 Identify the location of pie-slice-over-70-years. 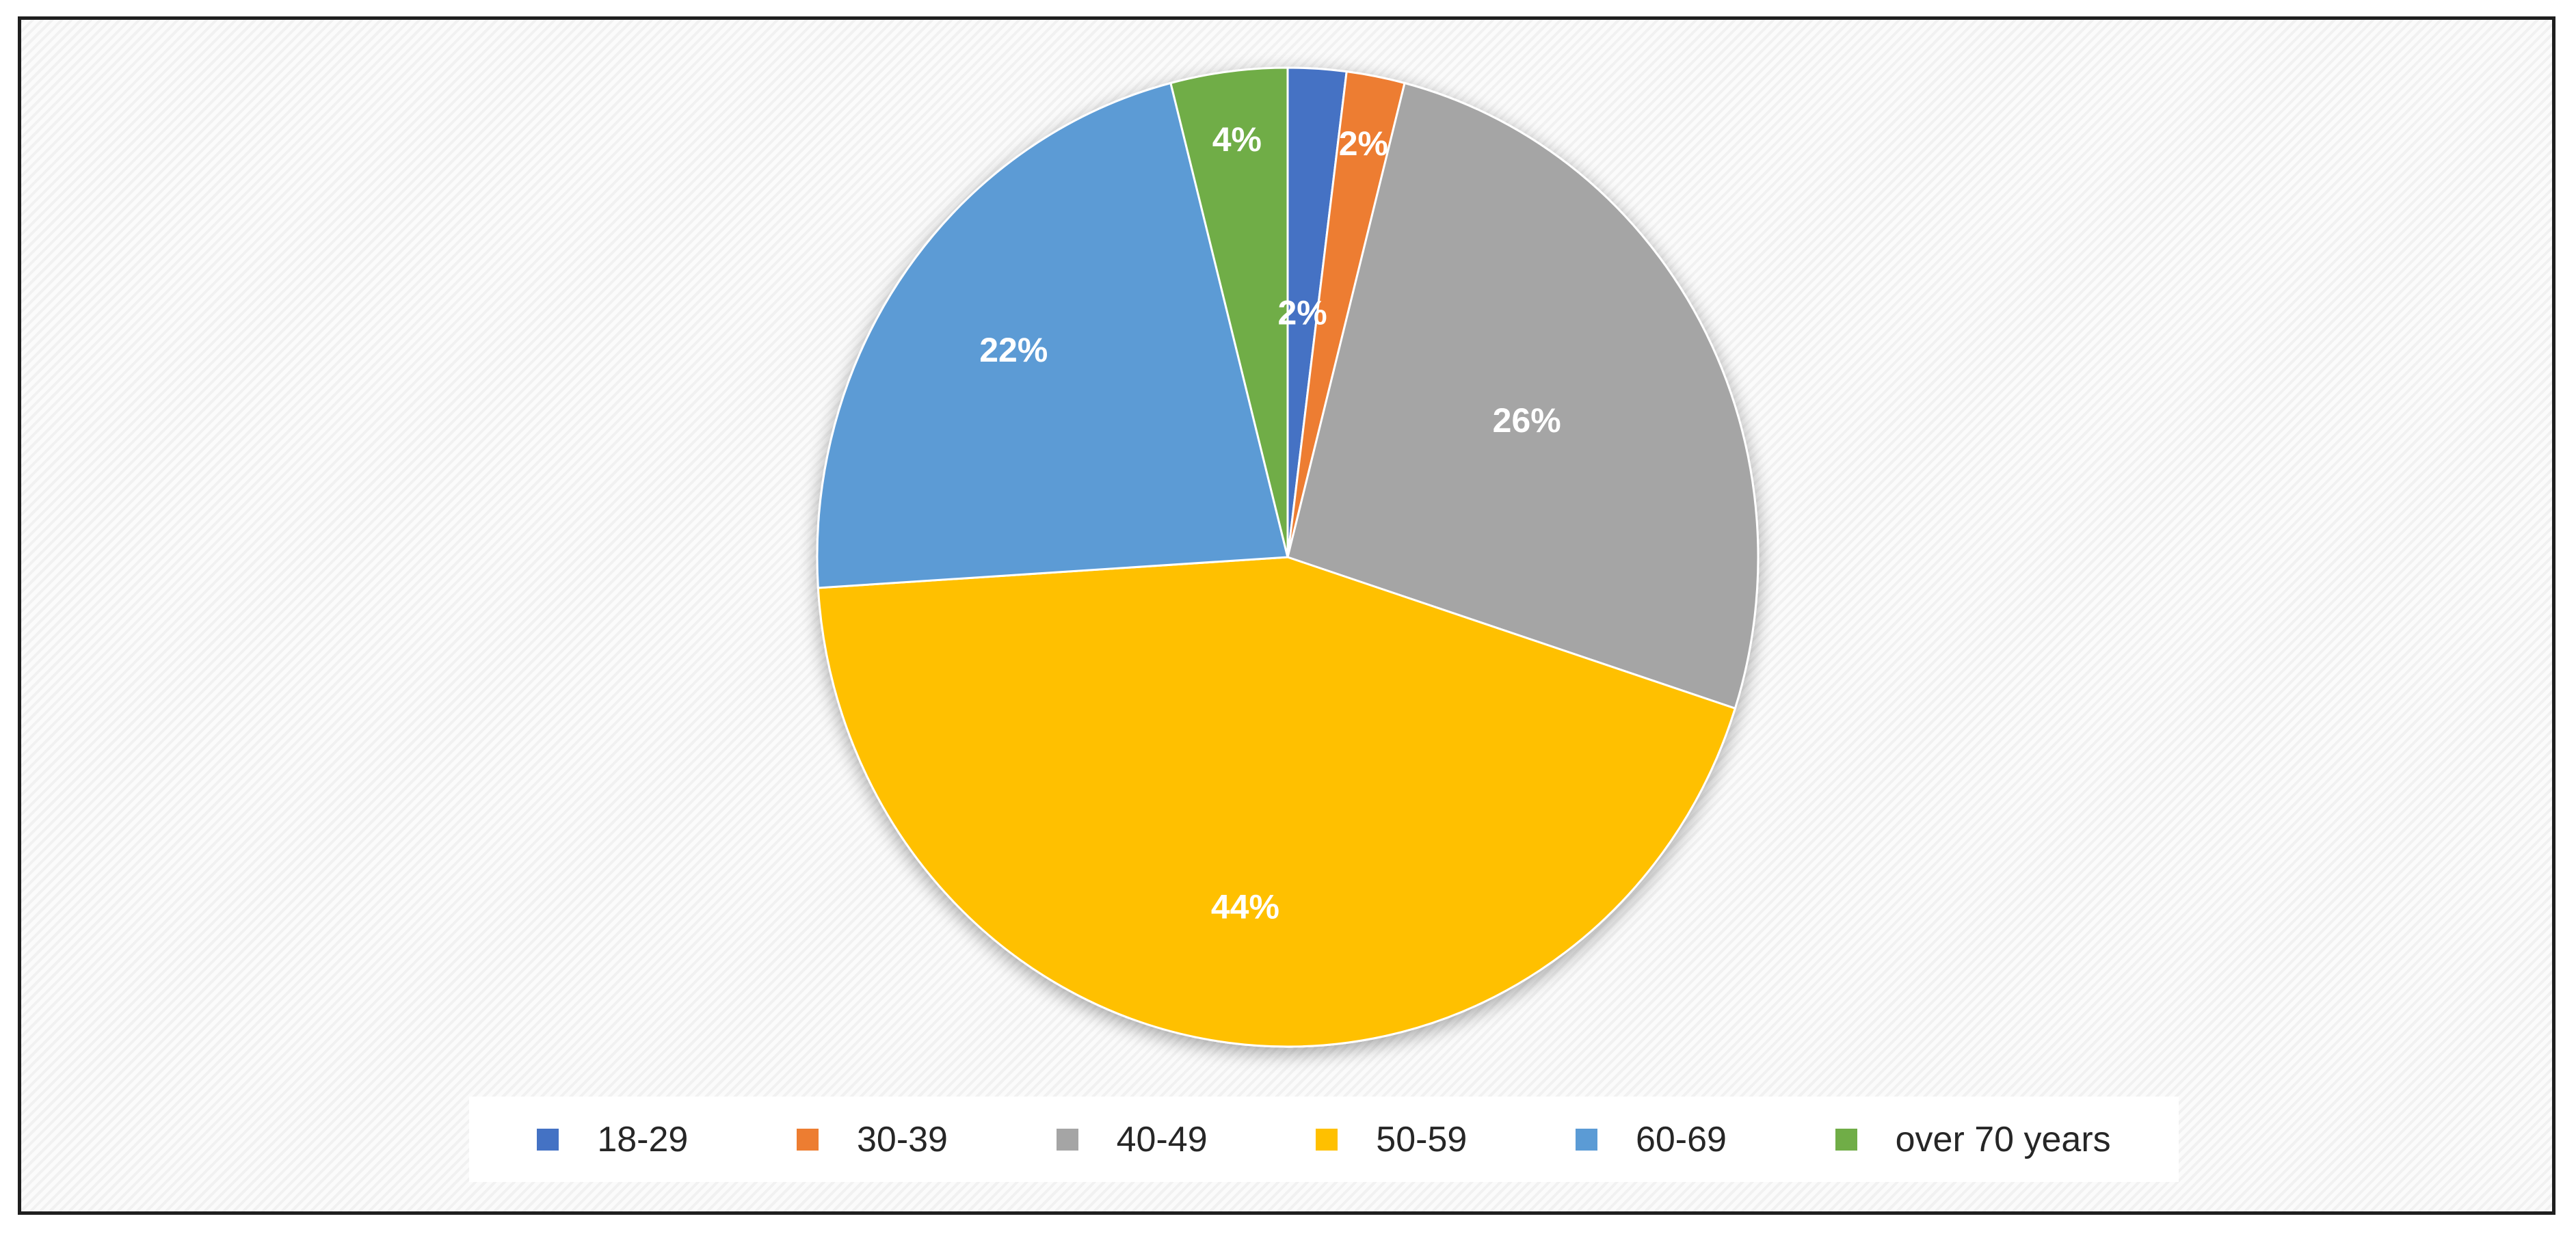
(1229, 312).